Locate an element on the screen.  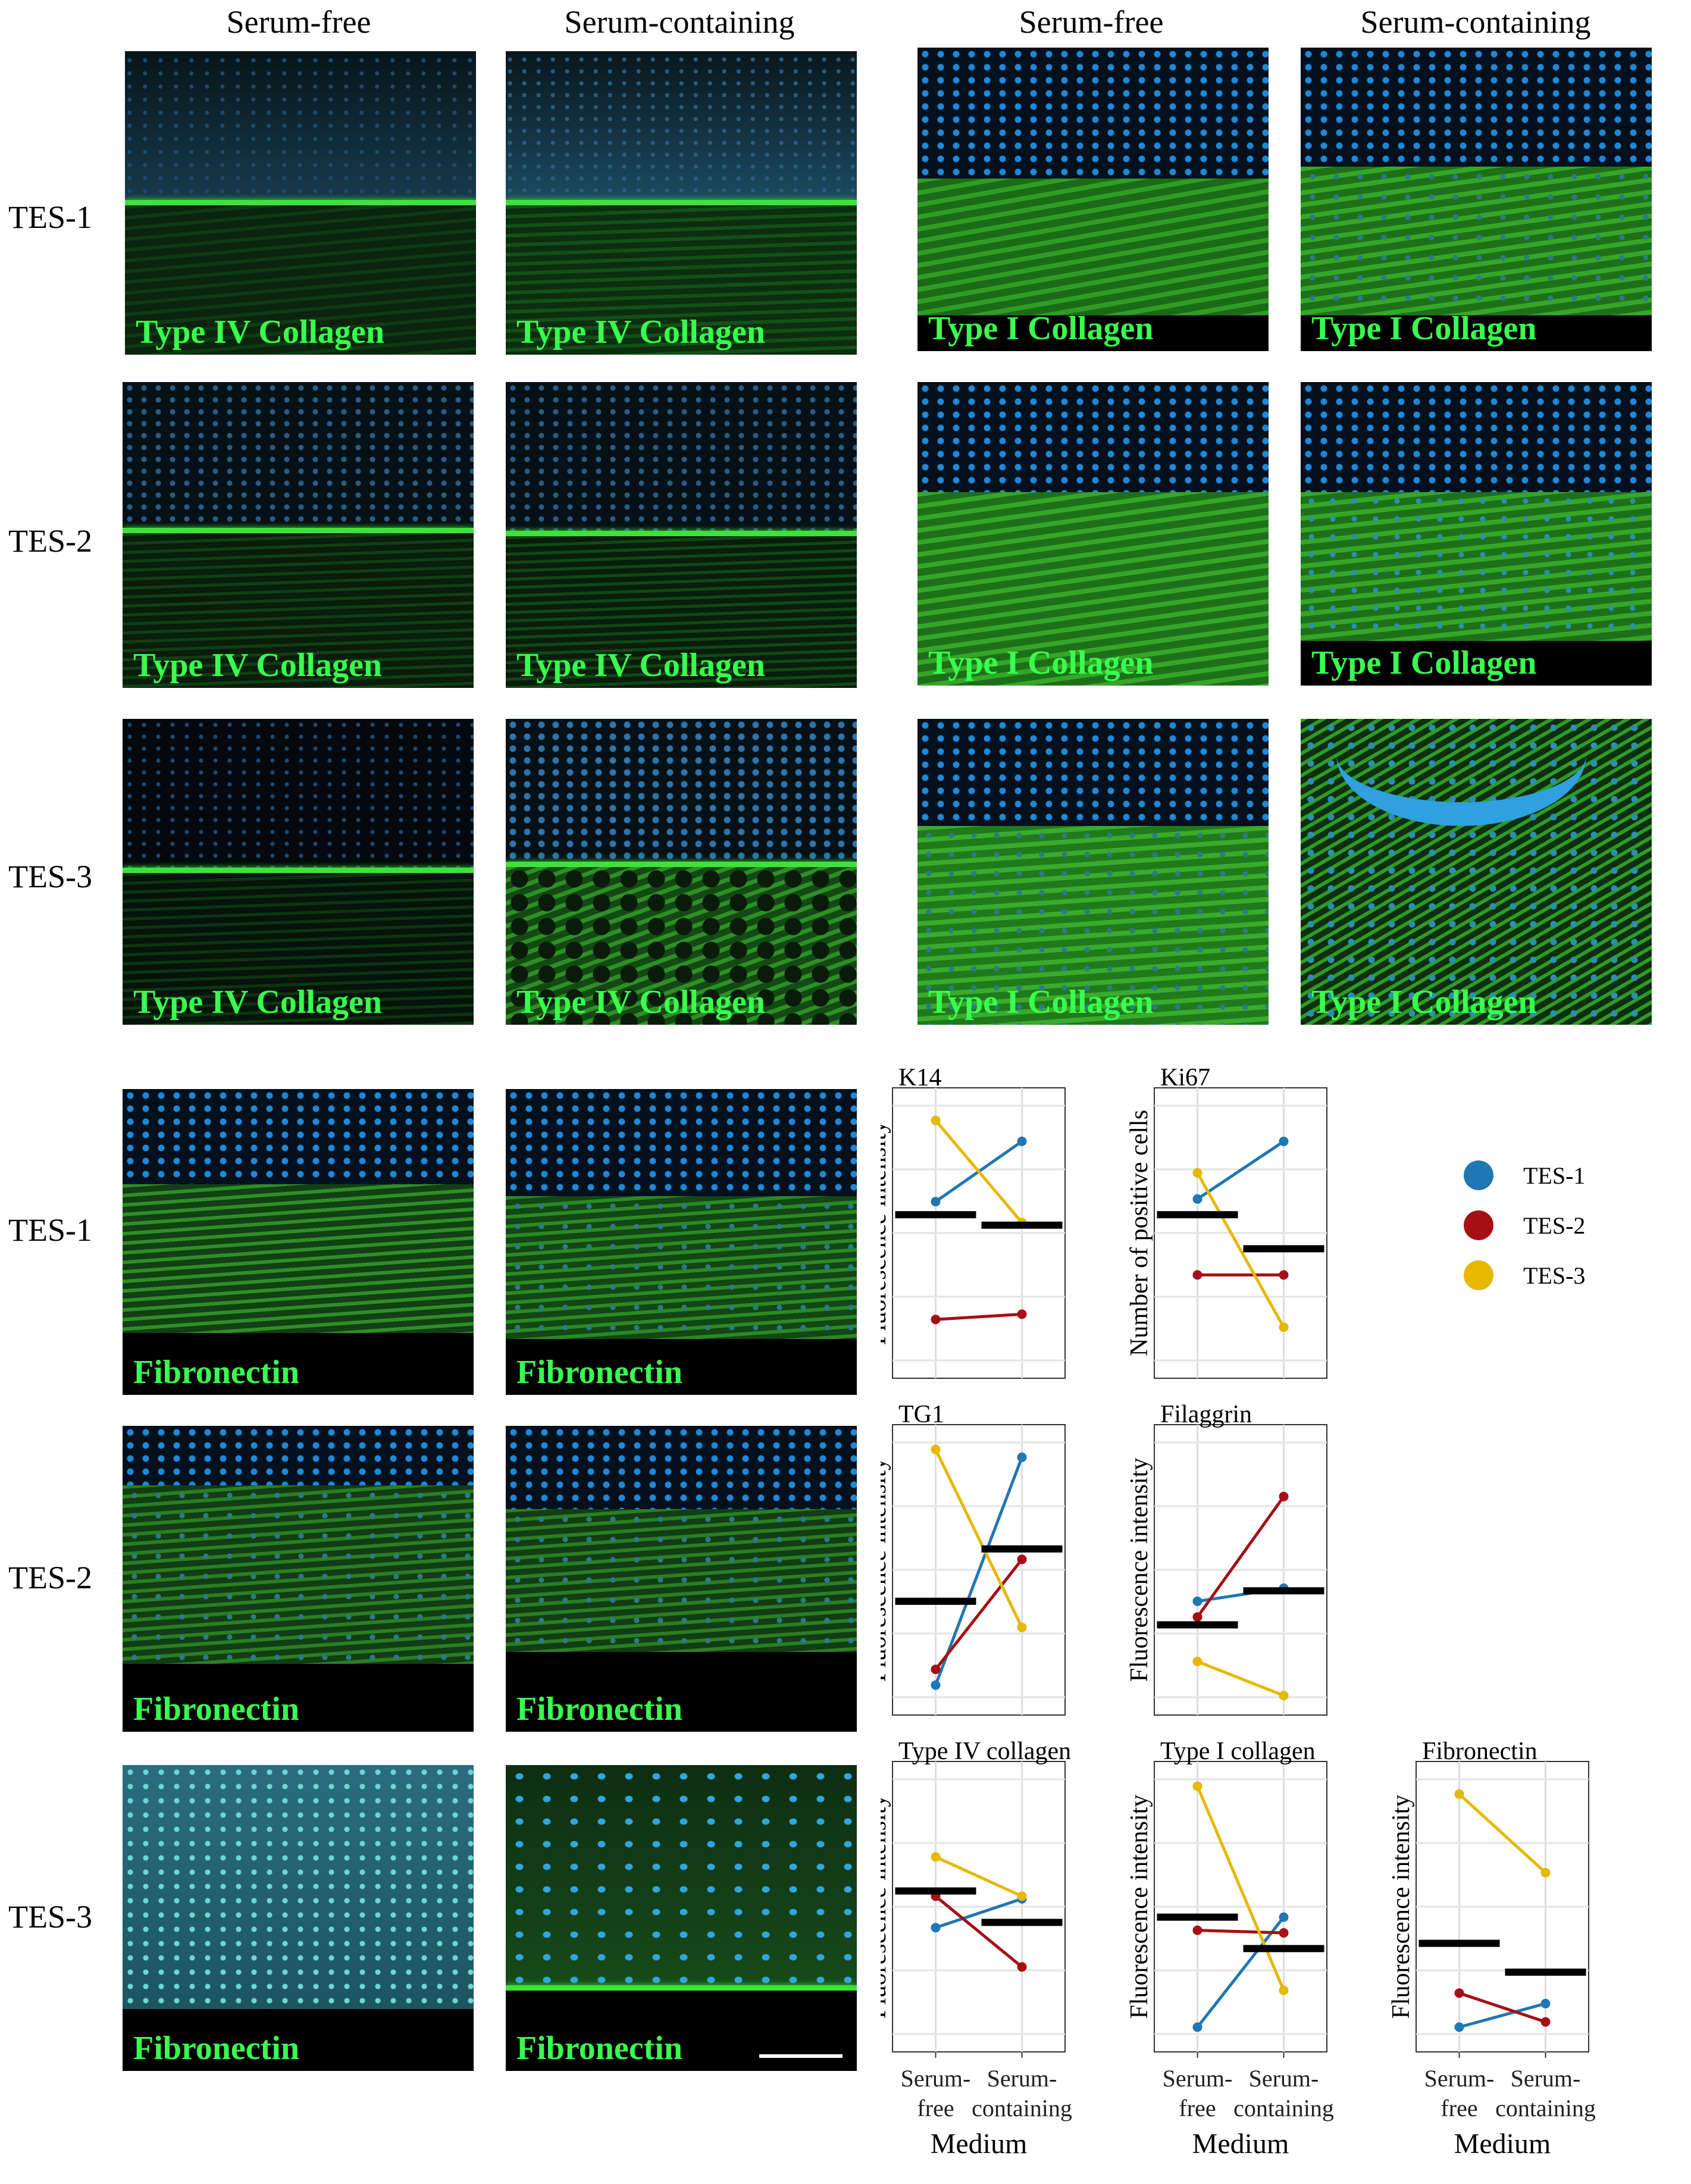
micrograph-tes1-fibronectin-serum-containing: Fibronectin is located at coordinates (681, 1242).